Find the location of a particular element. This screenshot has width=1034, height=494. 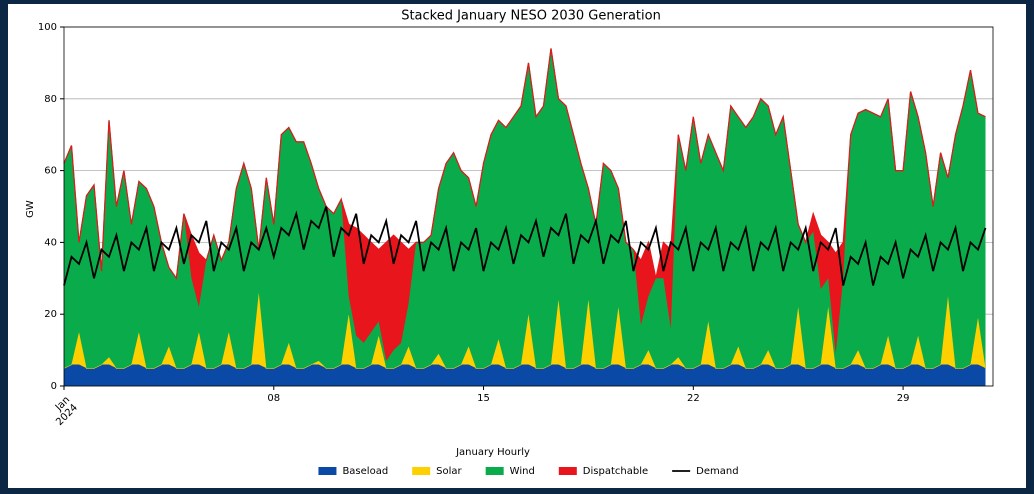

y-tick-label: 0 is located at coordinates (54, 386).